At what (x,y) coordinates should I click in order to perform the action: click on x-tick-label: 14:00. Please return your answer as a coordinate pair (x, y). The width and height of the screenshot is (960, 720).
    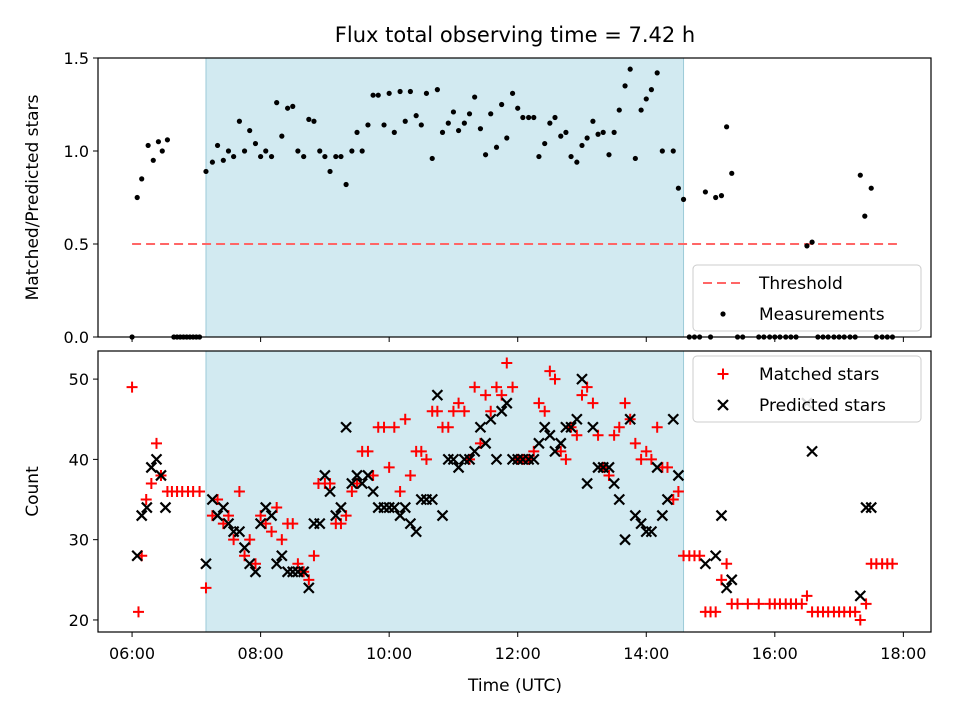
    Looking at the image, I should click on (646, 653).